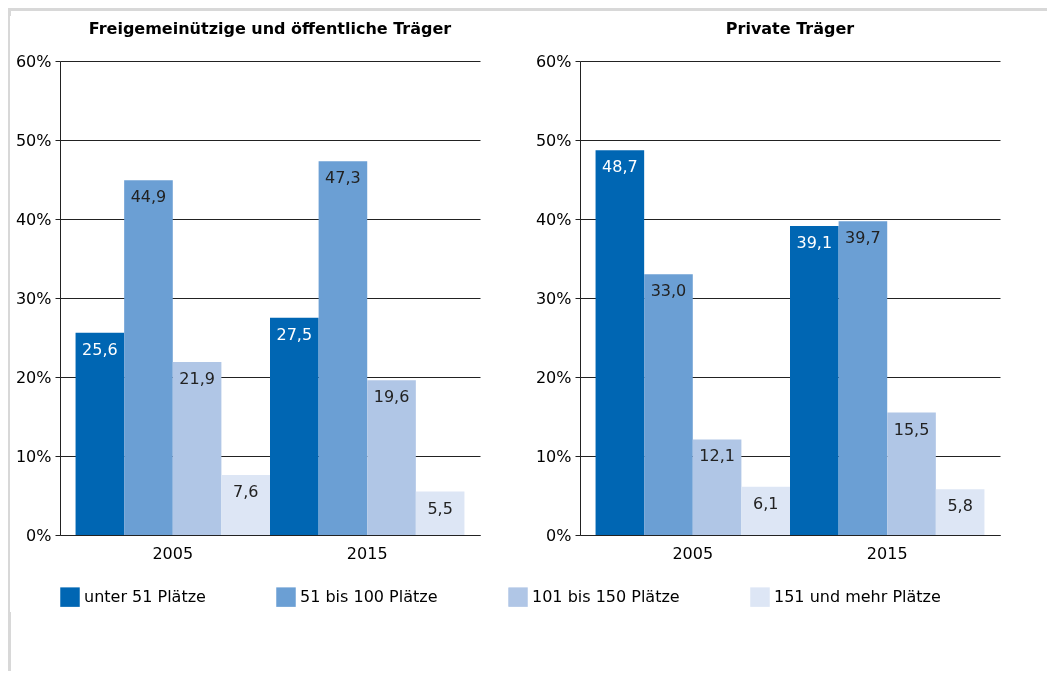  What do you see at coordinates (863, 238) in the screenshot?
I see `data-label: 39,7` at bounding box center [863, 238].